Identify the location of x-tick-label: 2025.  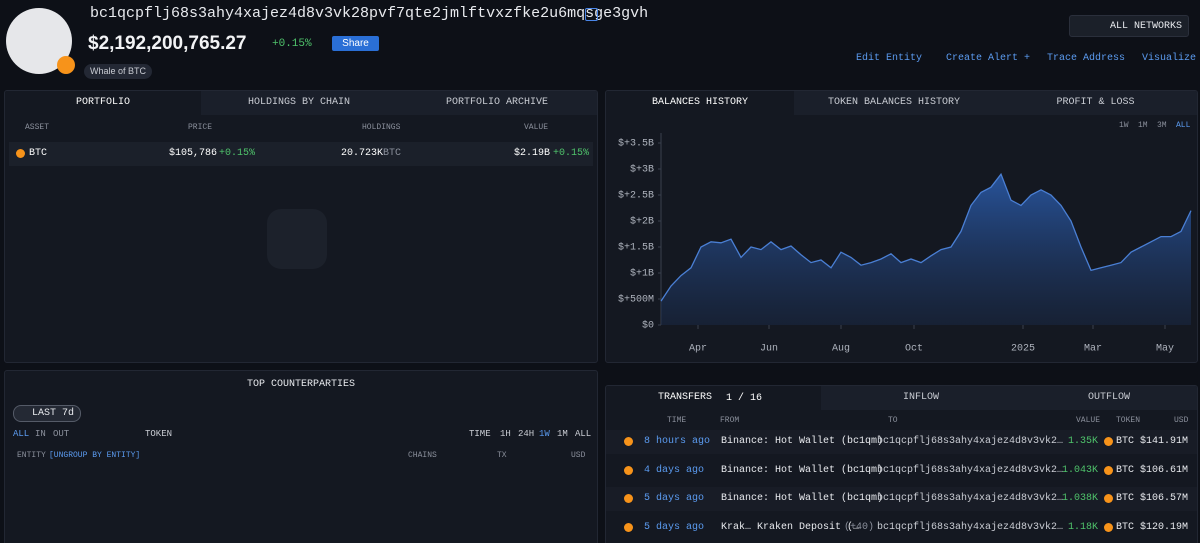
(1023, 349).